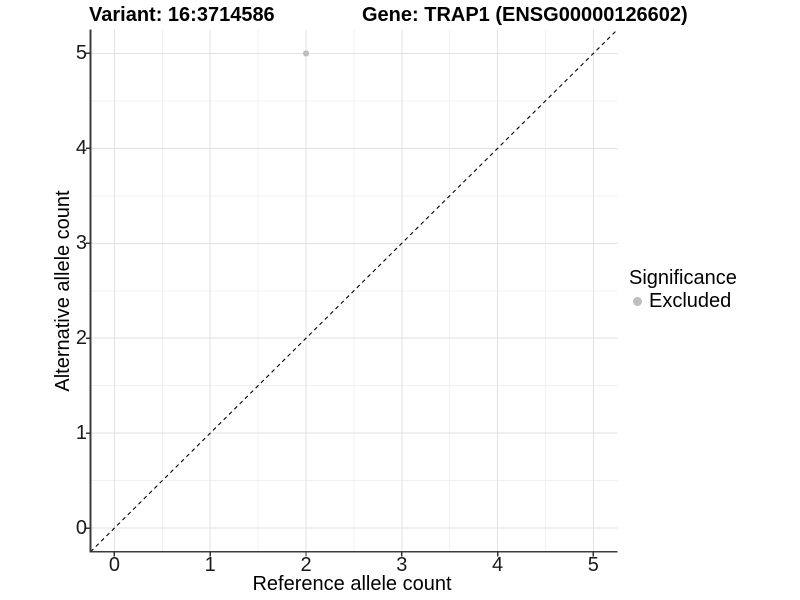  Describe the element at coordinates (352, 584) in the screenshot. I see `x-axis-title: Reference allele count` at that location.